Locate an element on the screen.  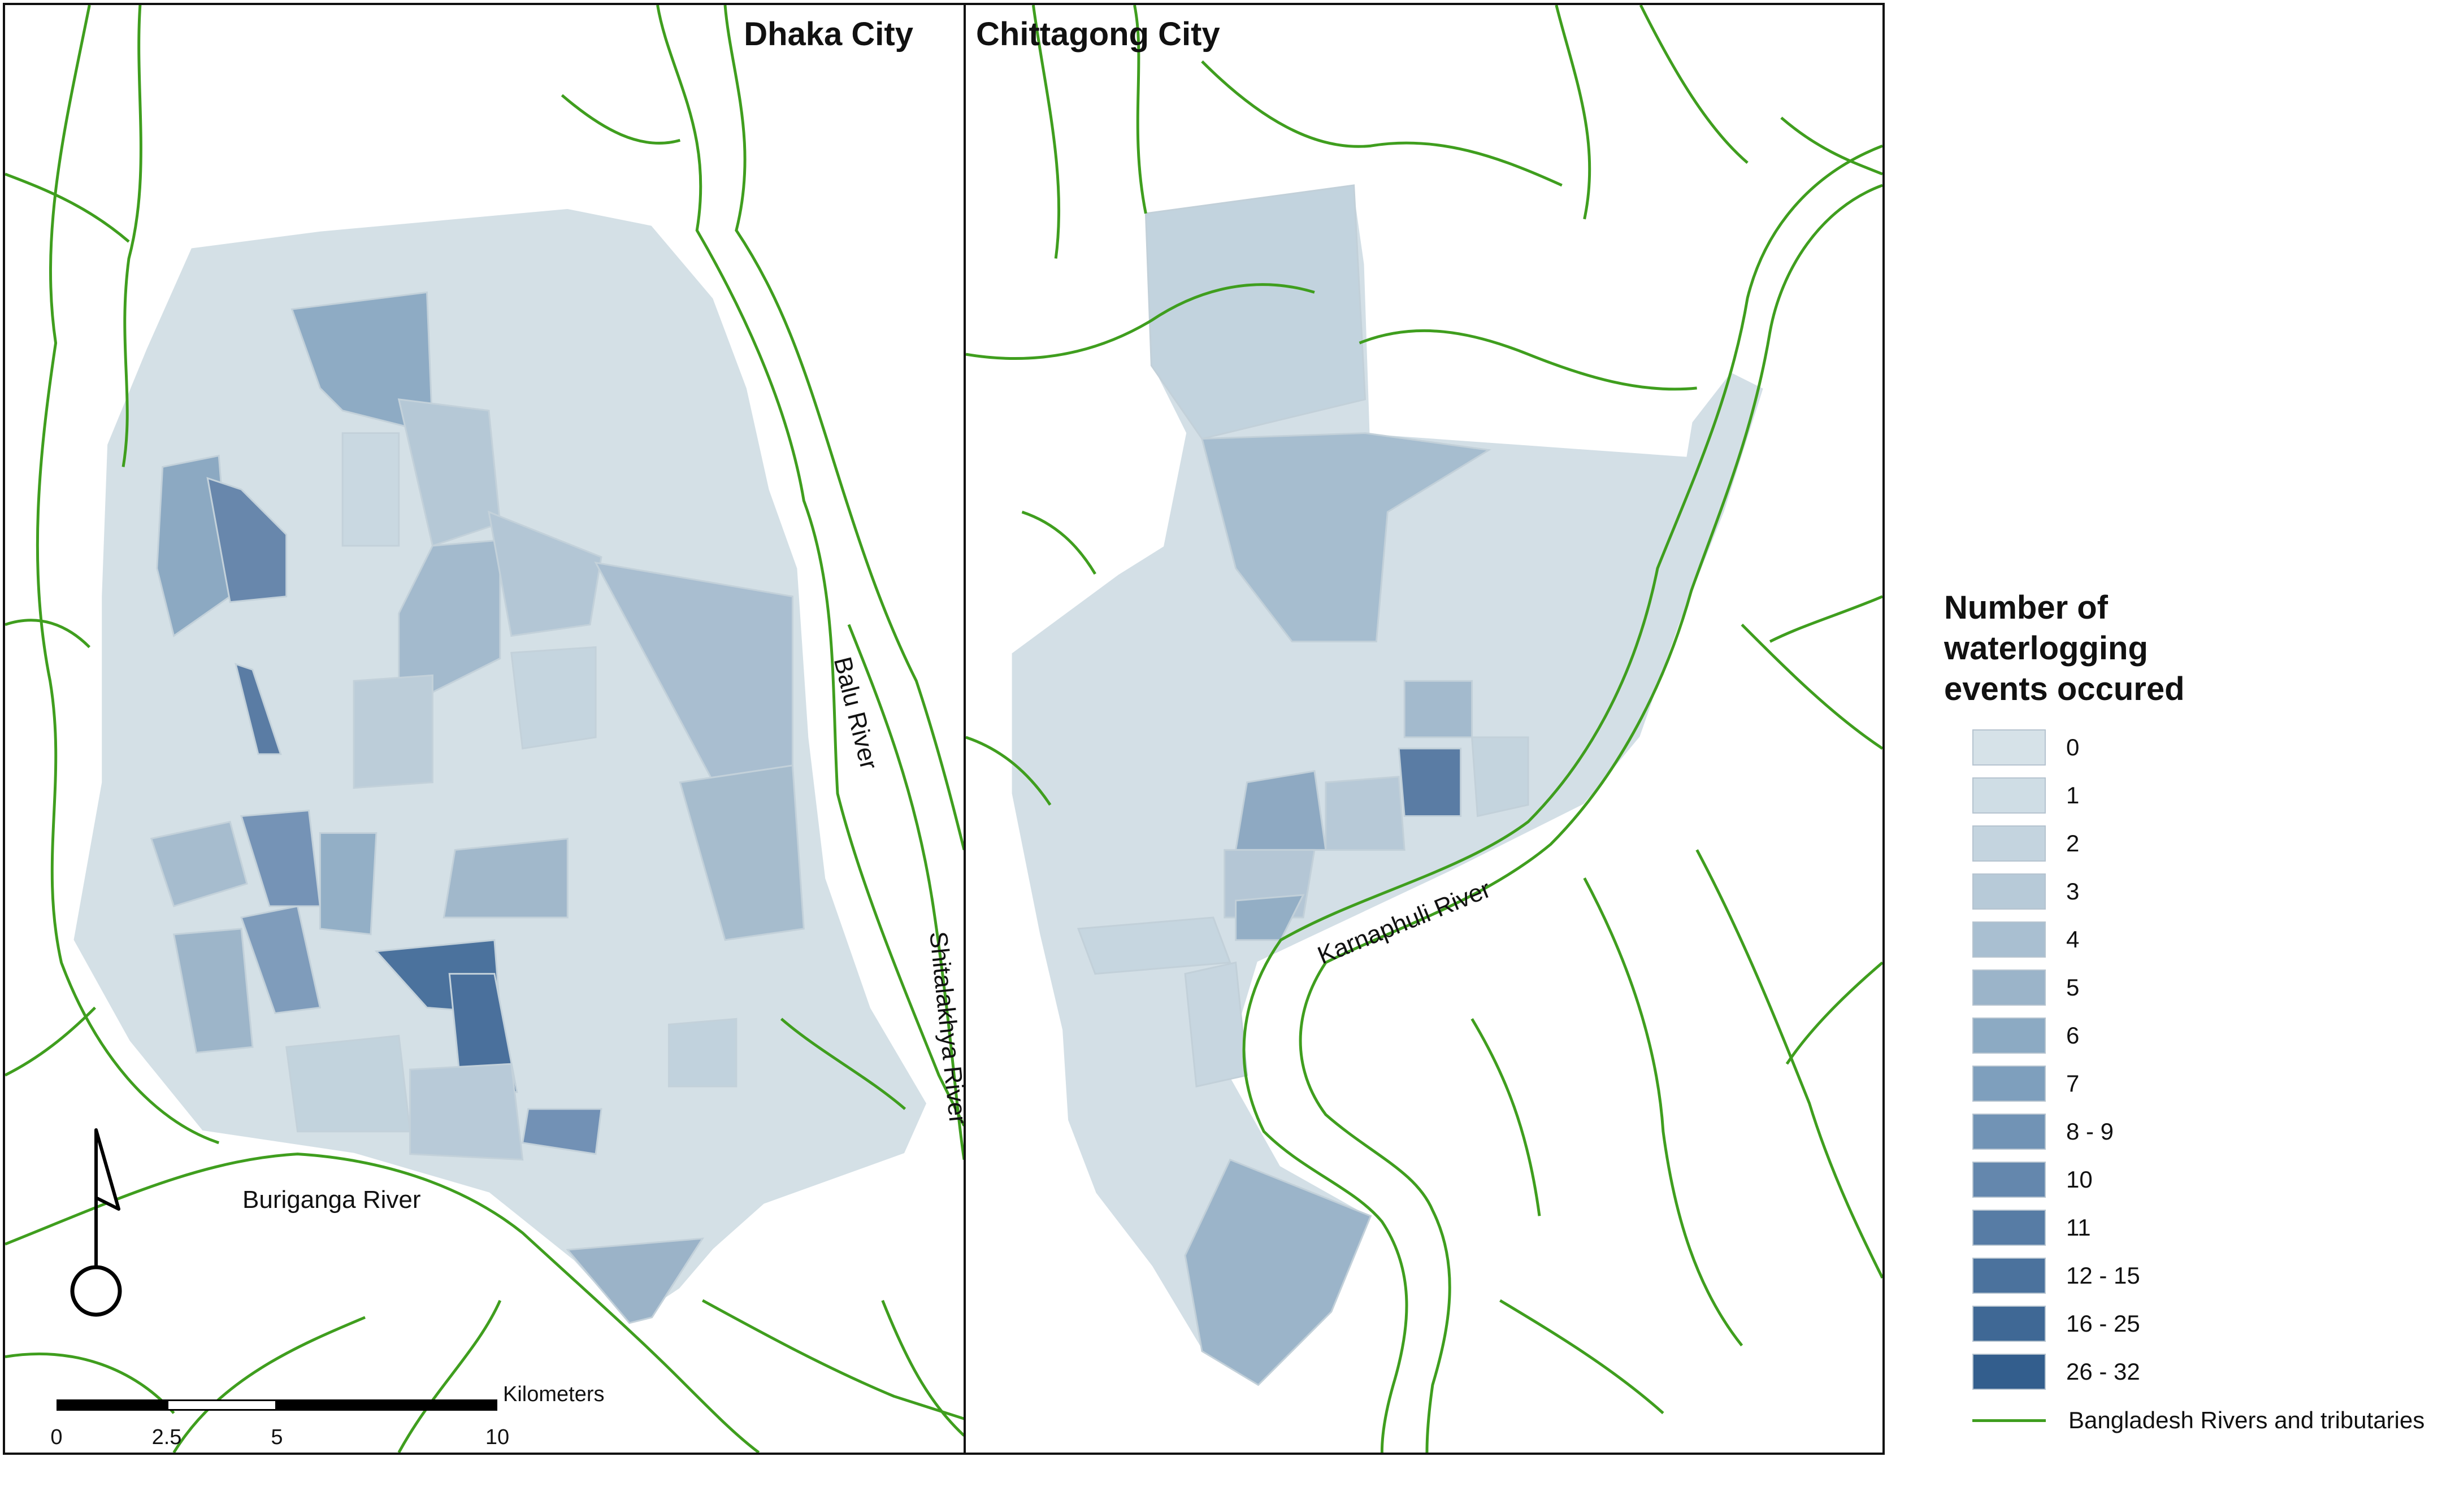
legend-title-line: Number of is located at coordinates (2026, 607).